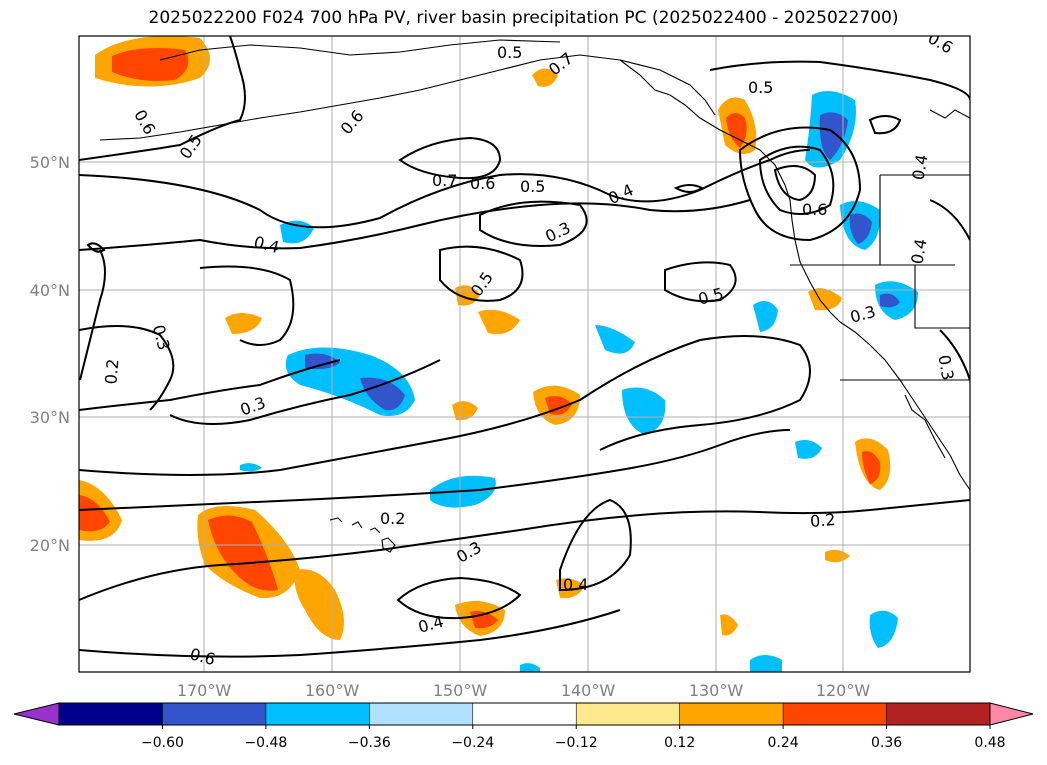 This screenshot has width=1047, height=765. Describe the element at coordinates (472, 743) in the screenshot. I see `colorbar-tick-label: −0.24` at that location.